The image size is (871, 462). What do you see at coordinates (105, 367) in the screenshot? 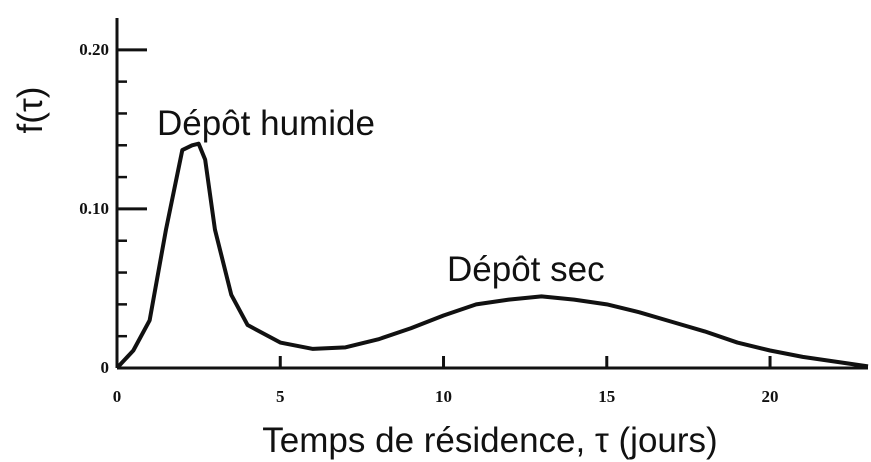
I see `y-tick-label: 0` at bounding box center [105, 367].